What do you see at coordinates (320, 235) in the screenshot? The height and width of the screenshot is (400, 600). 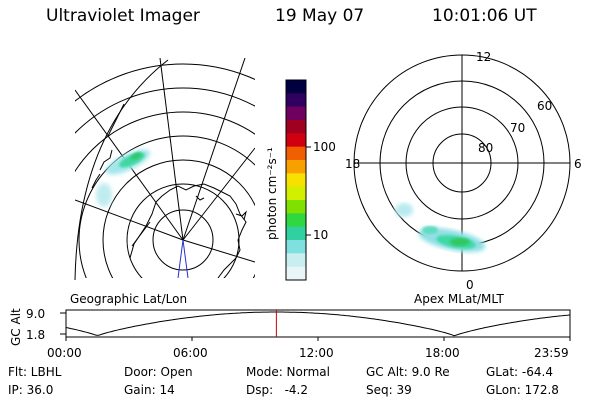 I see `colorbar-tick-10: 10` at bounding box center [320, 235].